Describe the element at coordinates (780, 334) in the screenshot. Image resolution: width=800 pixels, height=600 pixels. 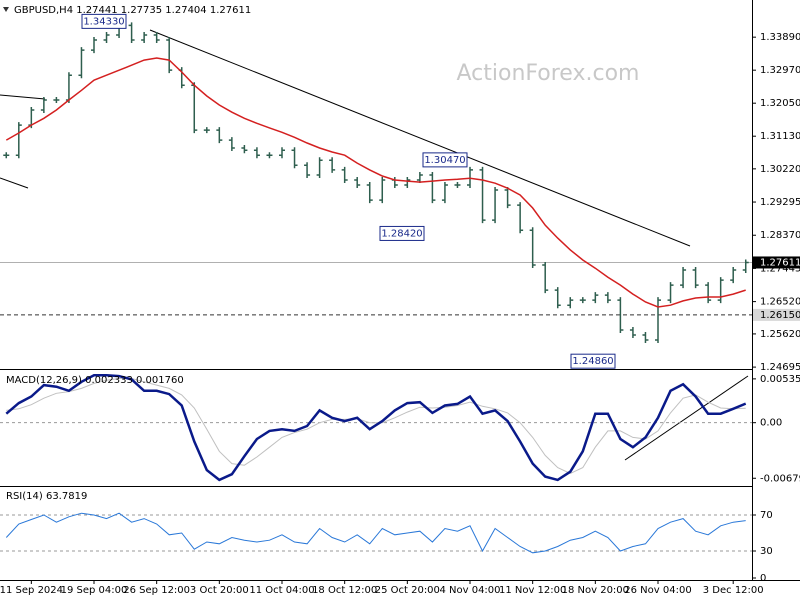
I see `y-tick-label: 1.25620` at that location.